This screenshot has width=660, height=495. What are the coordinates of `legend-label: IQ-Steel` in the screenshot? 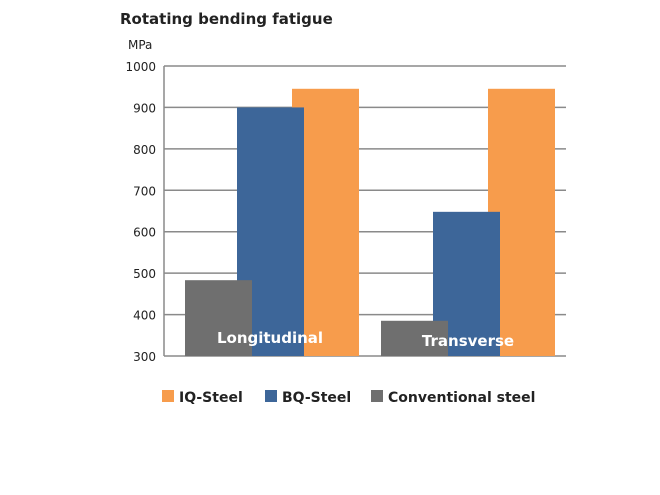 It's located at (211, 398).